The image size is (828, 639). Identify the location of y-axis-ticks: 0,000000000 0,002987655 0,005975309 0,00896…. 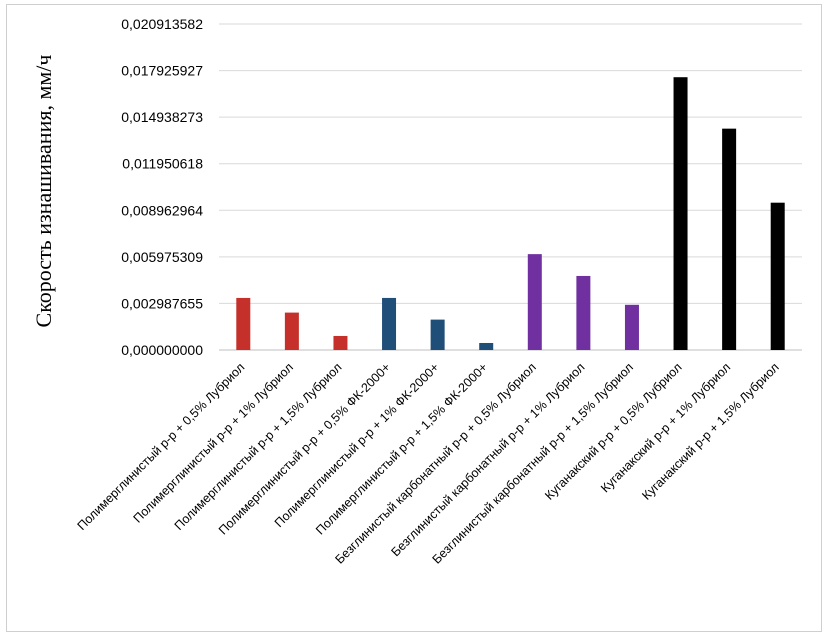
(162, 187).